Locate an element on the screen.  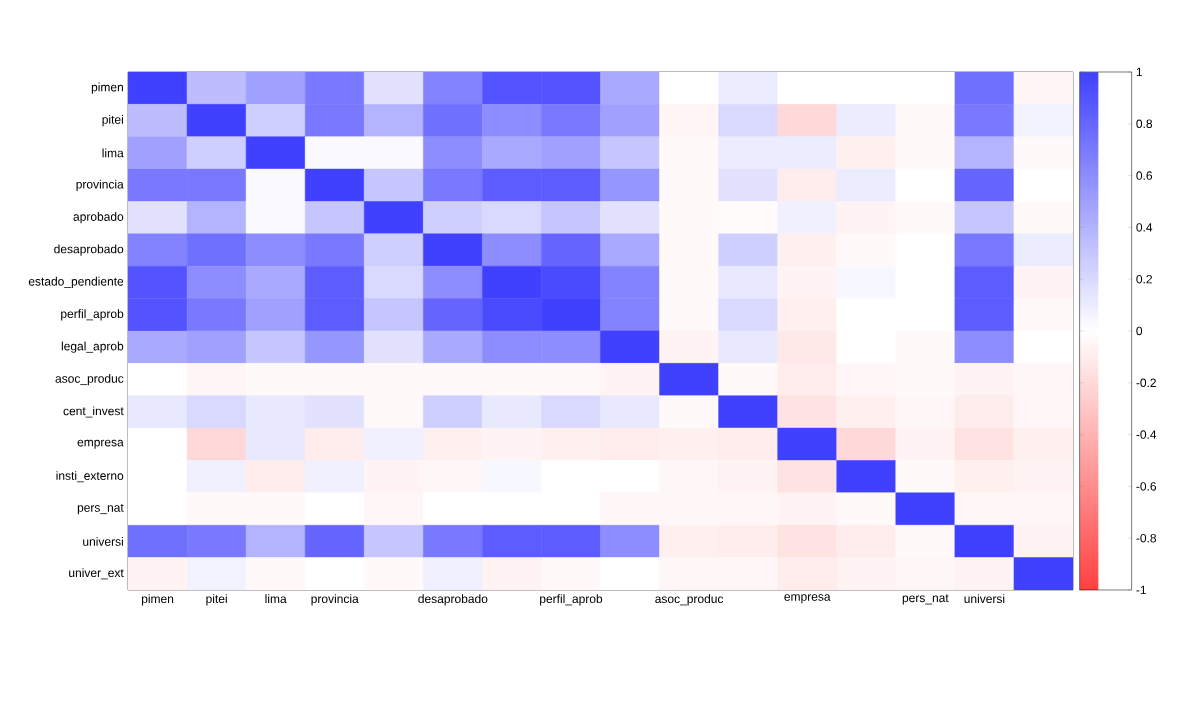
y-tick-label: desaprobado is located at coordinates (89, 250).